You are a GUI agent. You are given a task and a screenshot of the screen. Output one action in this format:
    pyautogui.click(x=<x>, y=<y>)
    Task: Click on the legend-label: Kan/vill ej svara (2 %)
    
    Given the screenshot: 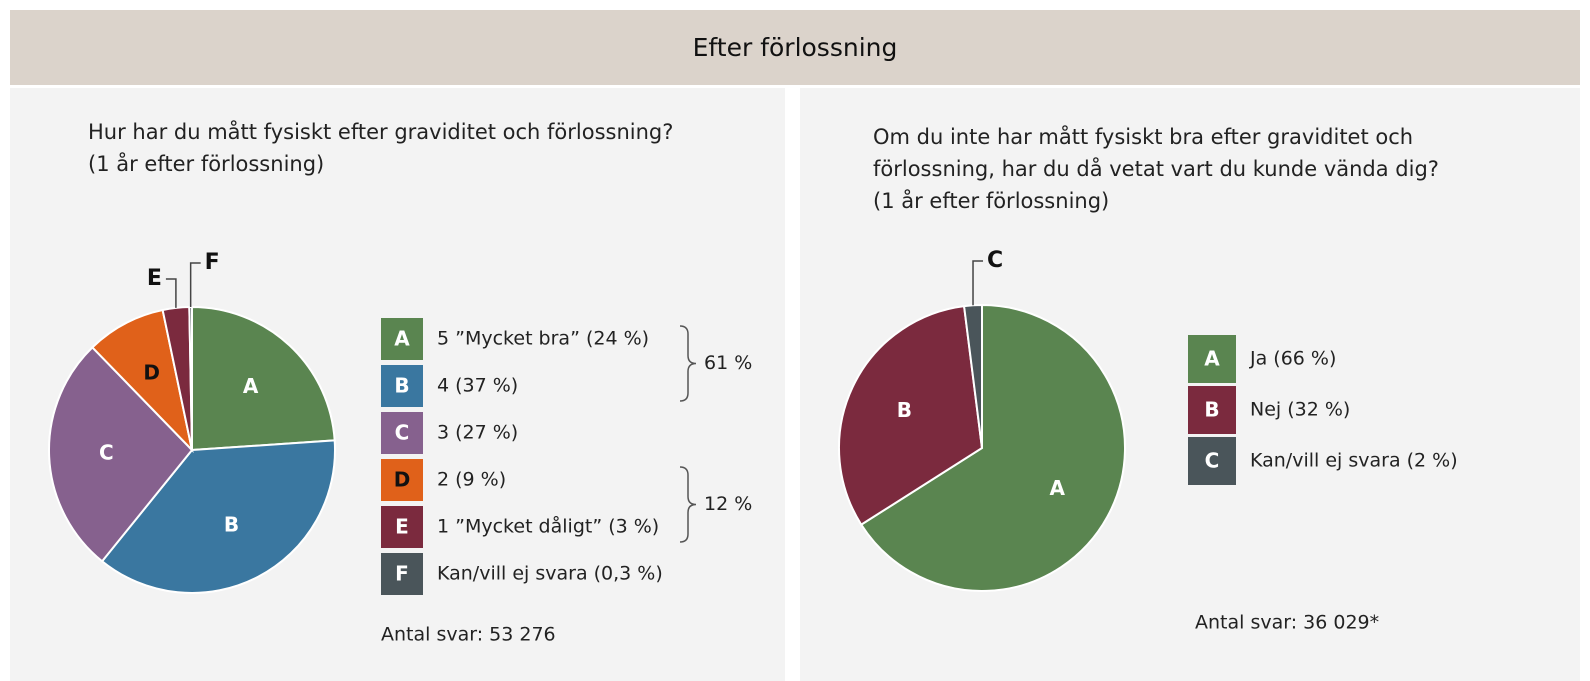 What is the action you would take?
    pyautogui.click(x=1354, y=461)
    